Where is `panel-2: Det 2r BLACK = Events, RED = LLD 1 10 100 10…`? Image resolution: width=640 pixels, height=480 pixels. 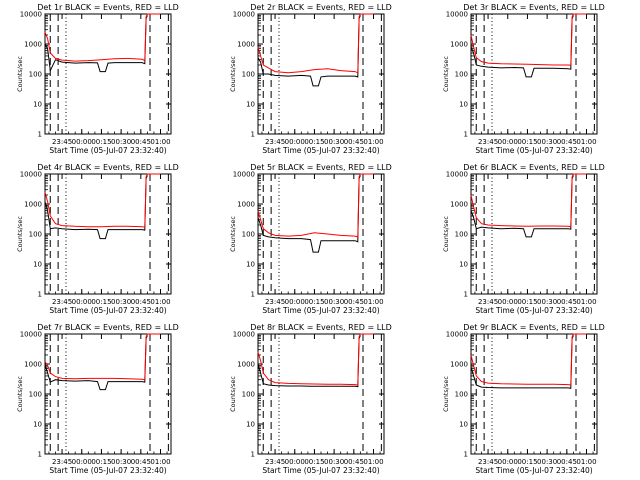 panel-2: Det 2r BLACK = Events, RED = LLD 1 10 100 10… is located at coordinates (310, 79).